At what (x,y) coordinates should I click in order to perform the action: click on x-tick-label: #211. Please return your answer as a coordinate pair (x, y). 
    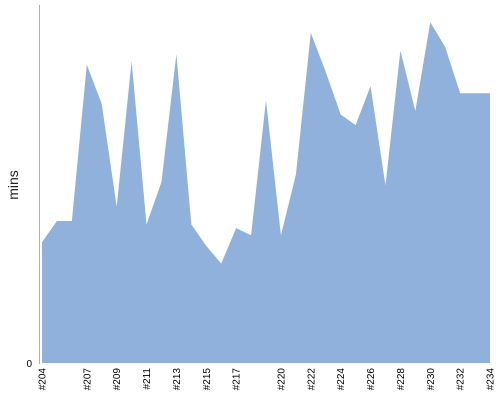
    Looking at the image, I should click on (147, 379).